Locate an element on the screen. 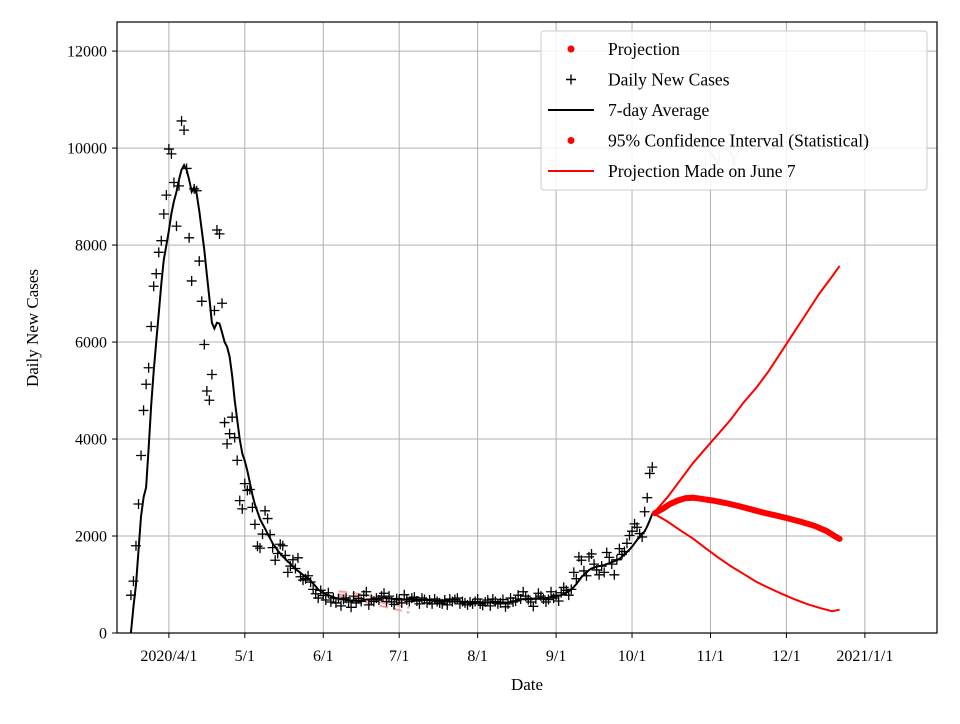 The image size is (960, 724). legend-plus-marker is located at coordinates (571, 79).